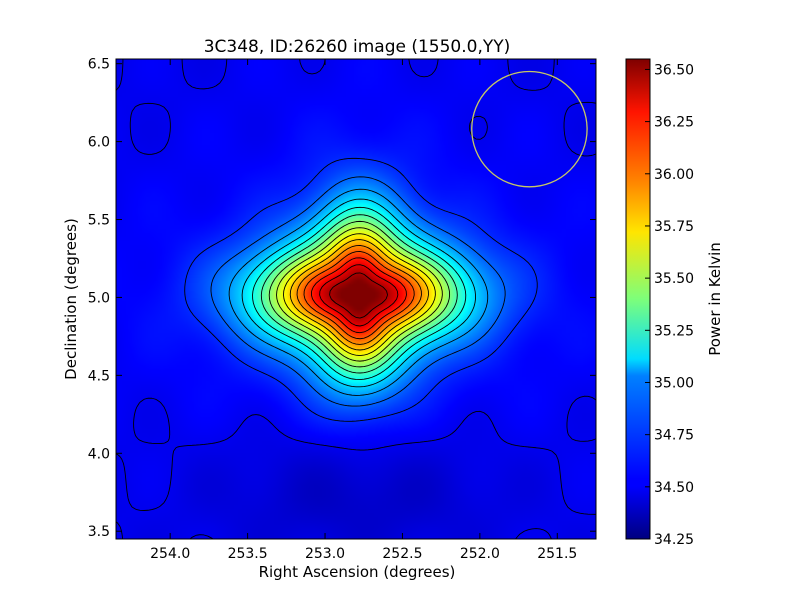 Image resolution: width=800 pixels, height=600 pixels. I want to click on beam-ellipse, so click(529, 129).